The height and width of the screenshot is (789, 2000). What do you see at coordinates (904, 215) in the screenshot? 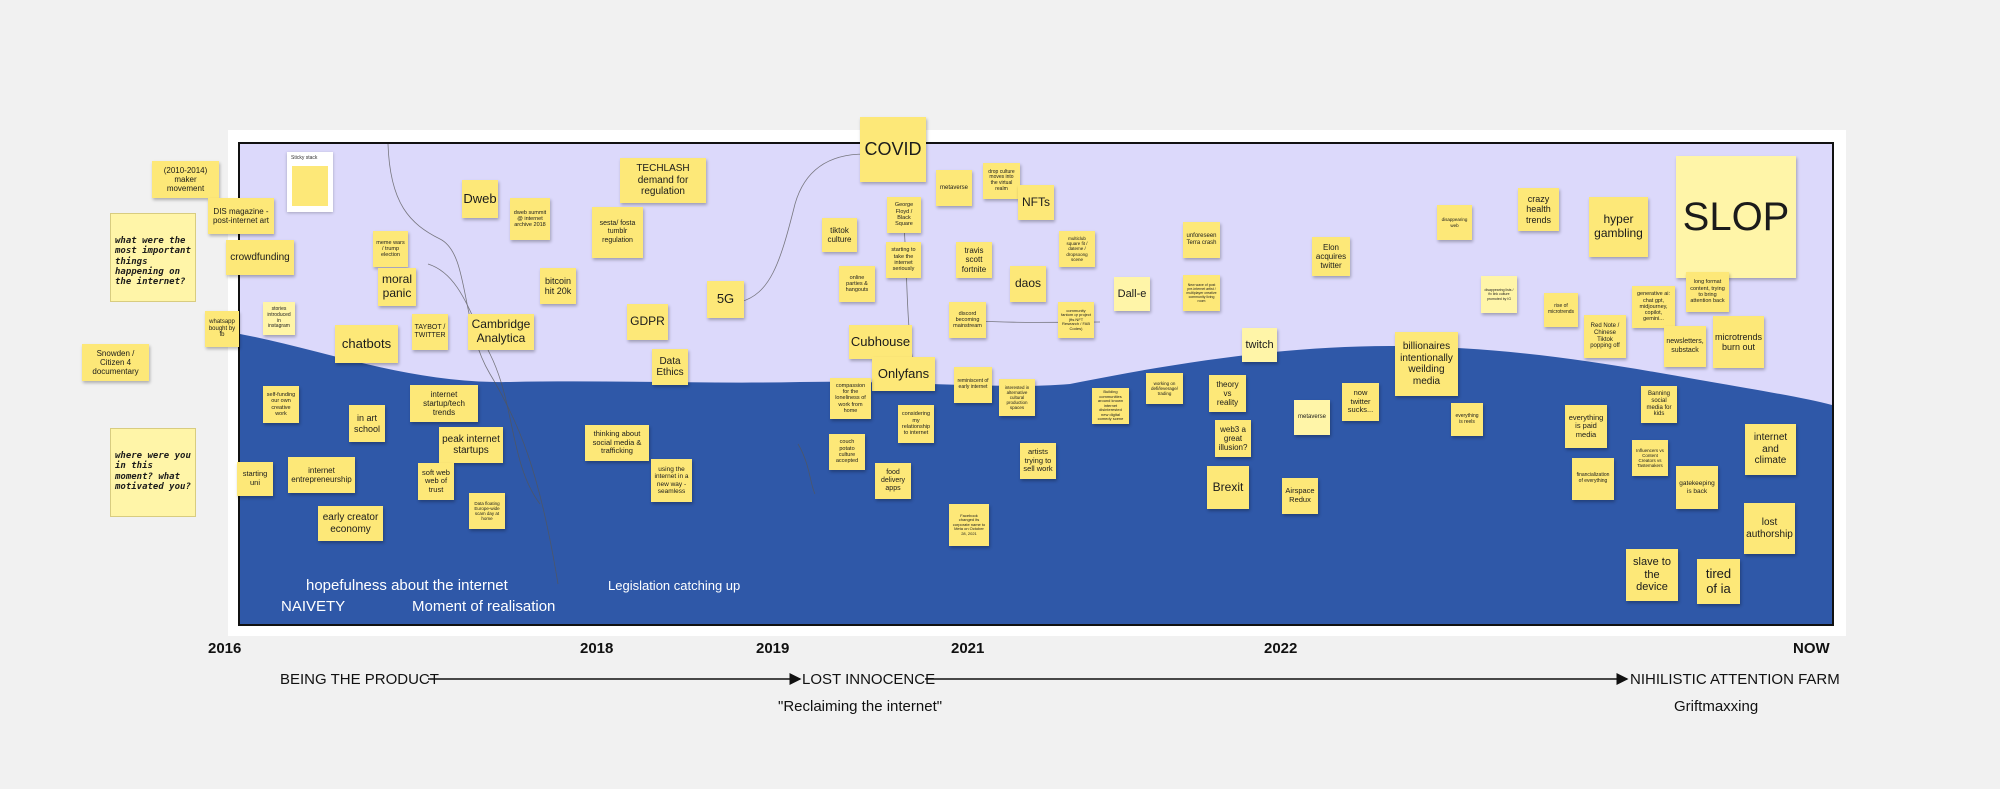
I see `sticky-note: George Floyd / Black Square` at bounding box center [904, 215].